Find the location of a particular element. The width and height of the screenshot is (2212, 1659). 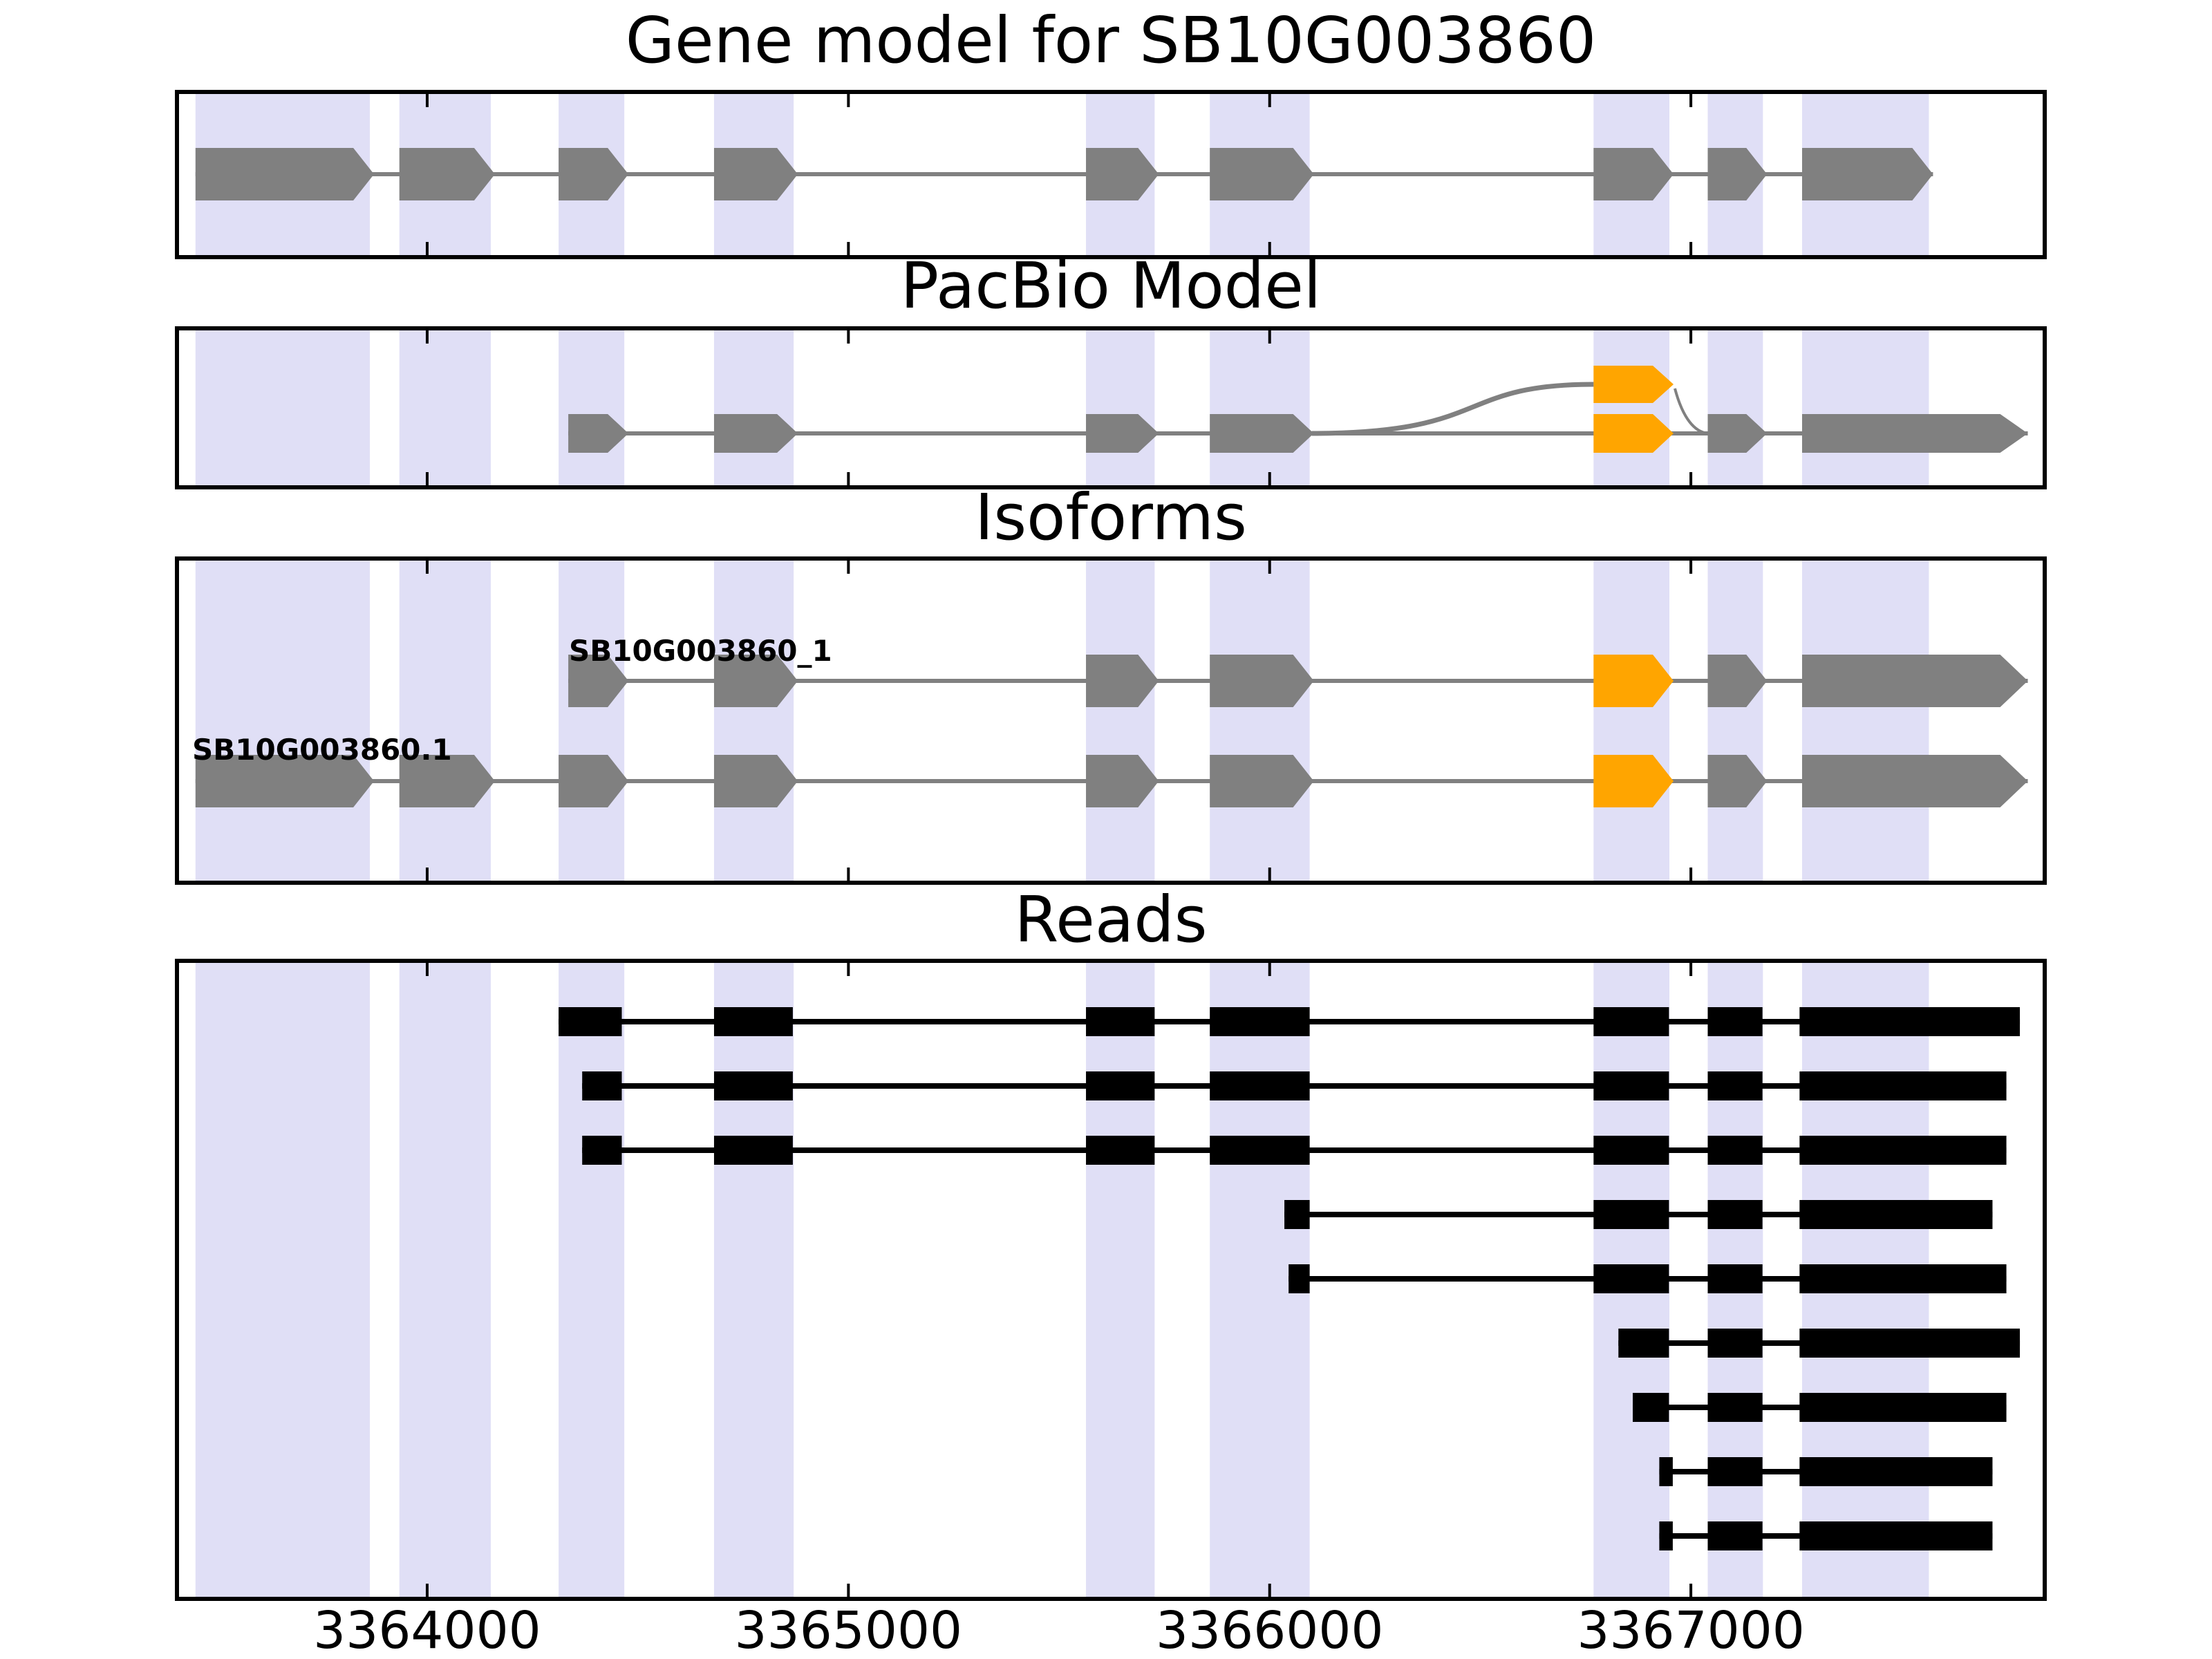

isoform-label-SB10G003860_1: SB10G003860_1 is located at coordinates (700, 651).